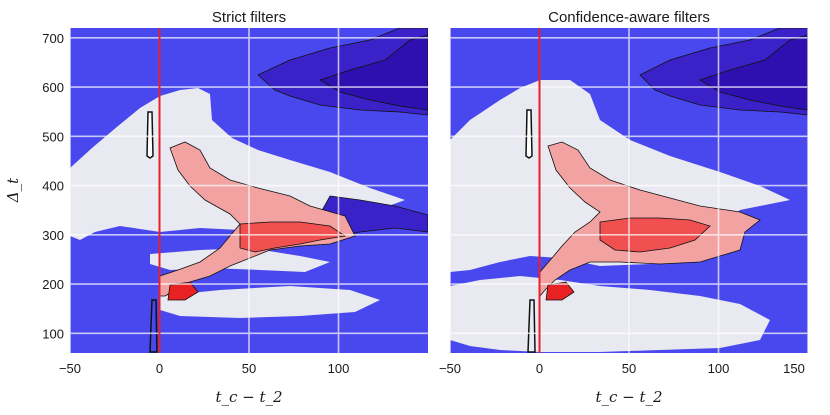  I want to click on ytick-label-strict: 400, so click(53, 186).